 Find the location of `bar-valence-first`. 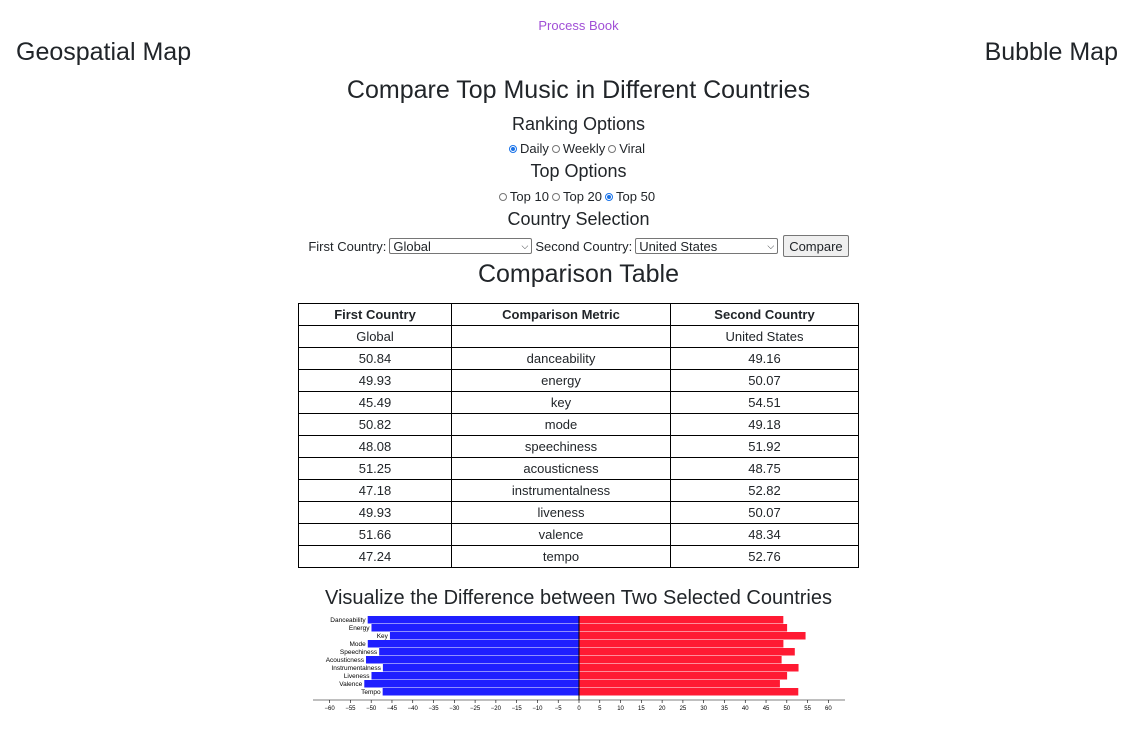

bar-valence-first is located at coordinates (471, 684).